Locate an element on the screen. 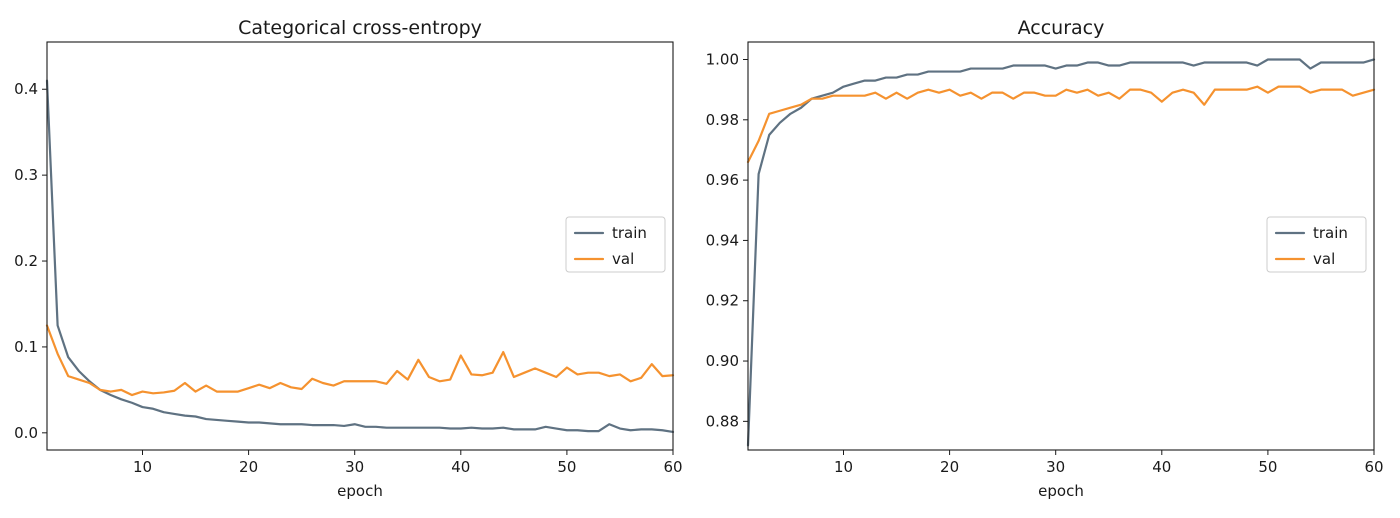  accuracy-x-tick-label: 20 is located at coordinates (949, 467).